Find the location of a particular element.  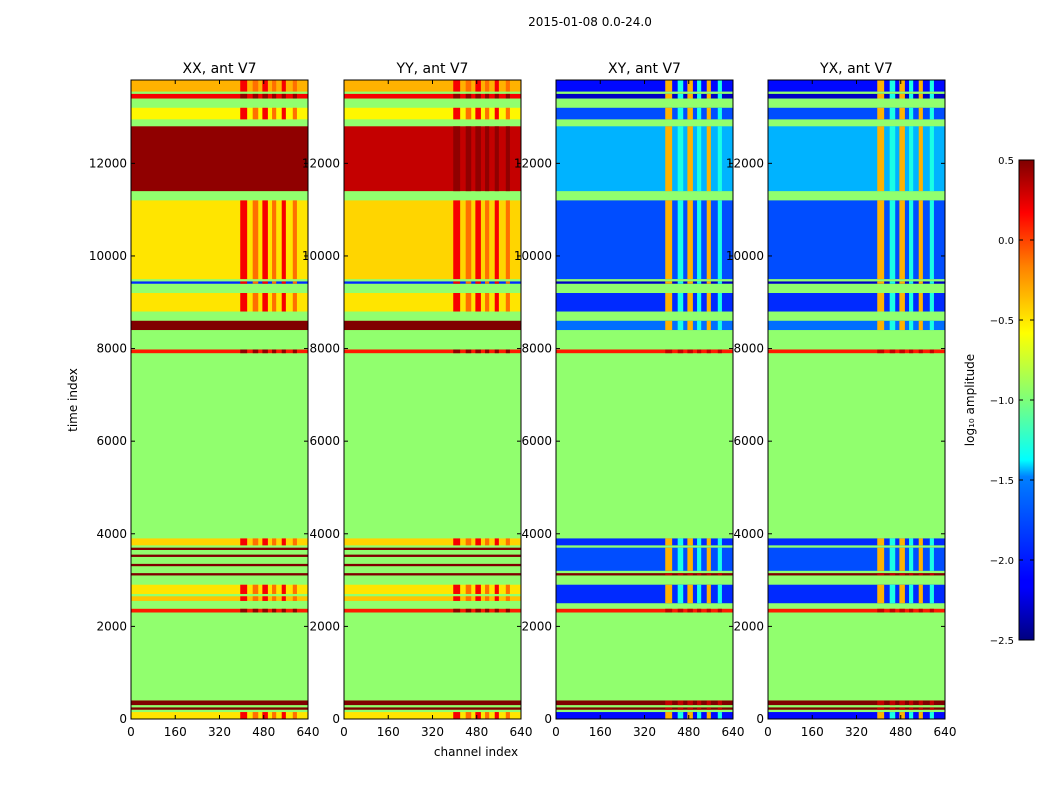

colorbar-tick-label: −2.5 is located at coordinates (1002, 641).